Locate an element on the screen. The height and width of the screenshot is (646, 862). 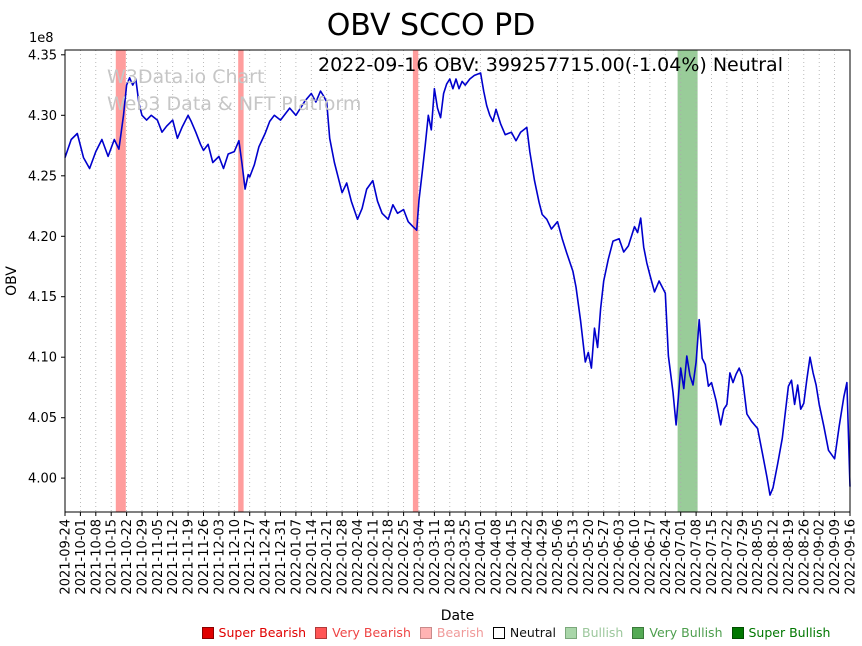
legend-item-bullish: Bullish is located at coordinates (594, 632).